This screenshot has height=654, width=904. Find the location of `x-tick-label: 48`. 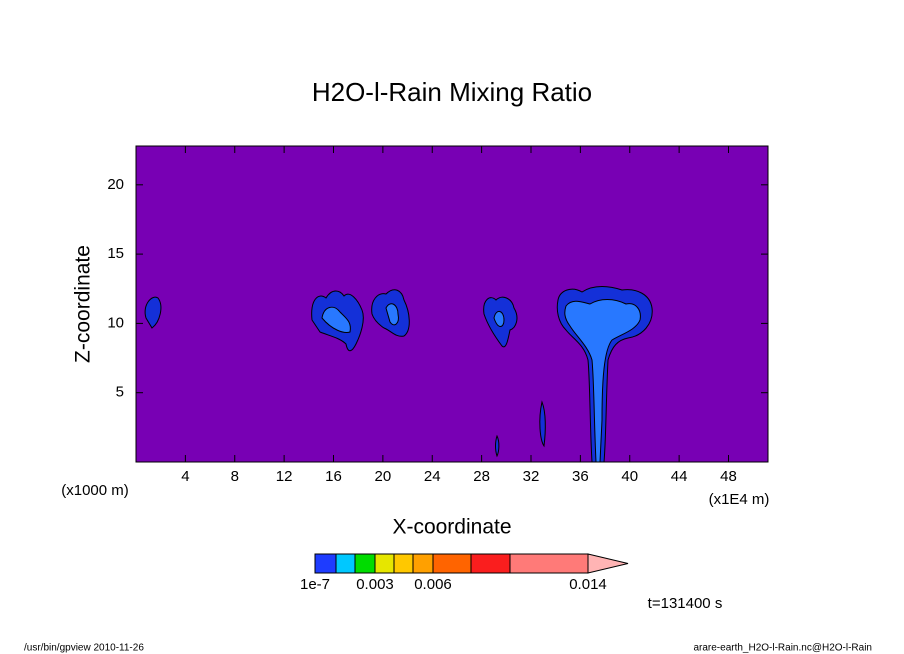

x-tick-label: 48 is located at coordinates (728, 476).